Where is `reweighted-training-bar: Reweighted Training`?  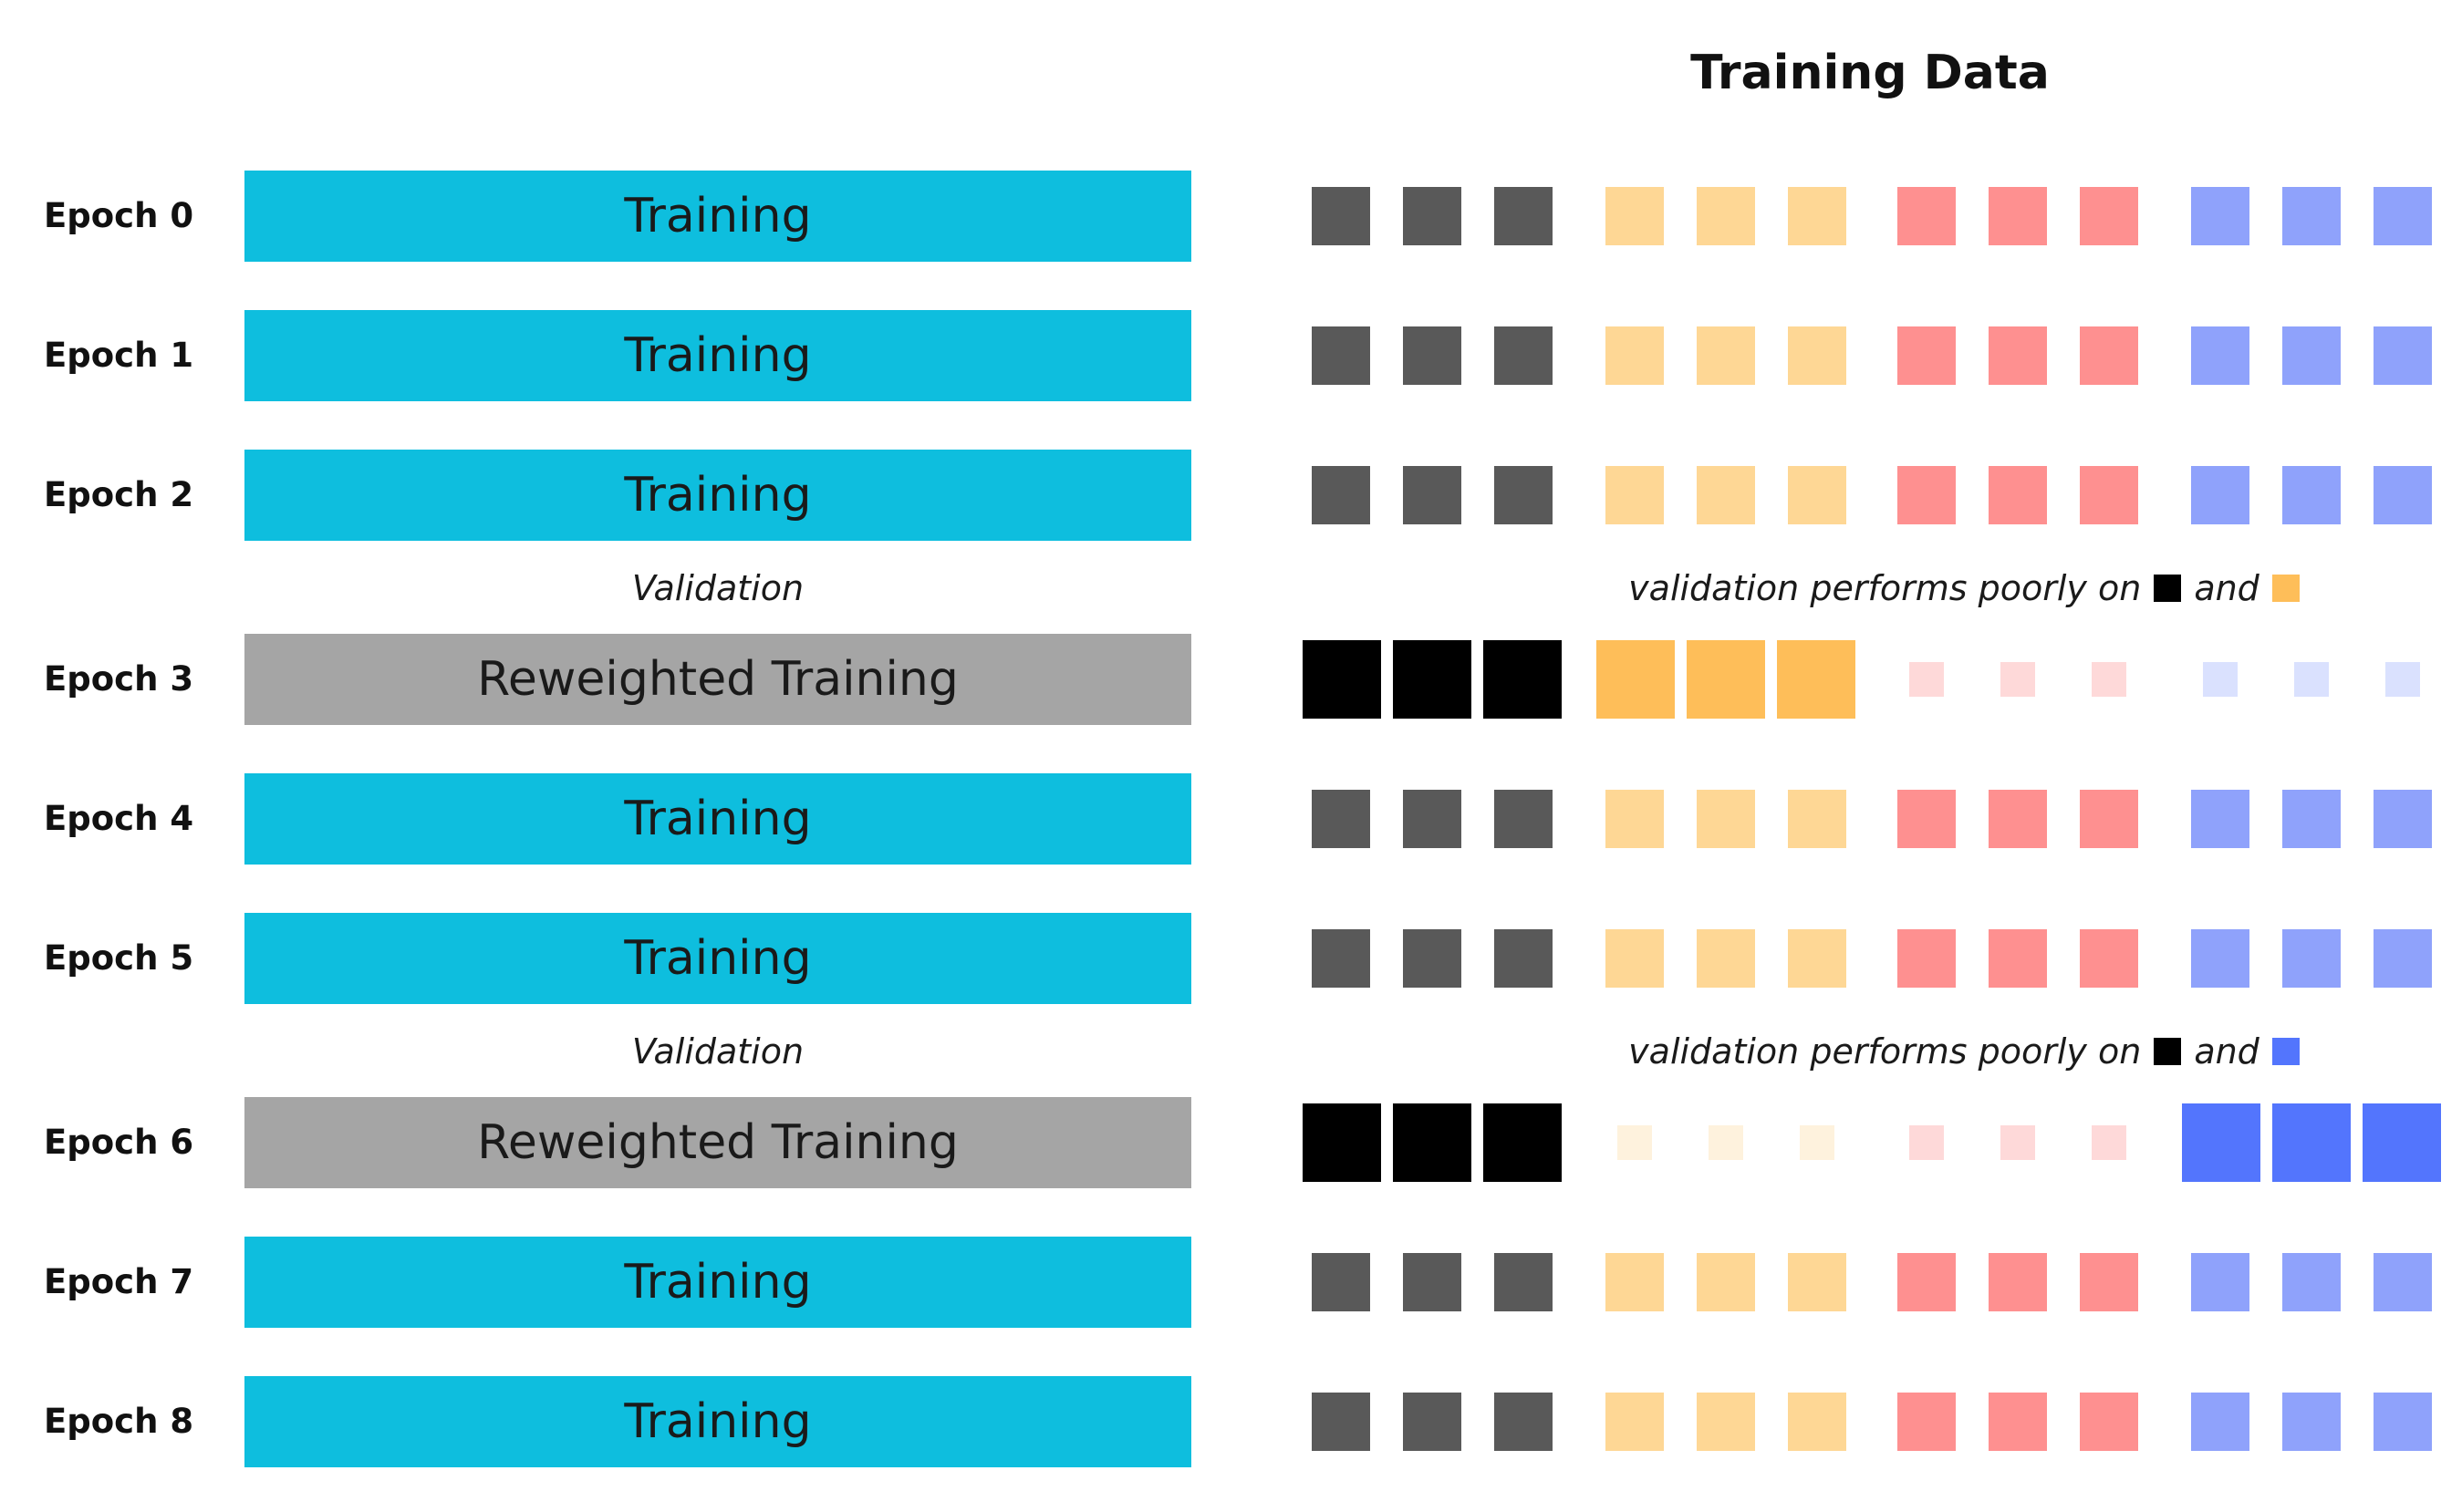
reweighted-training-bar: Reweighted Training is located at coordinates (717, 679).